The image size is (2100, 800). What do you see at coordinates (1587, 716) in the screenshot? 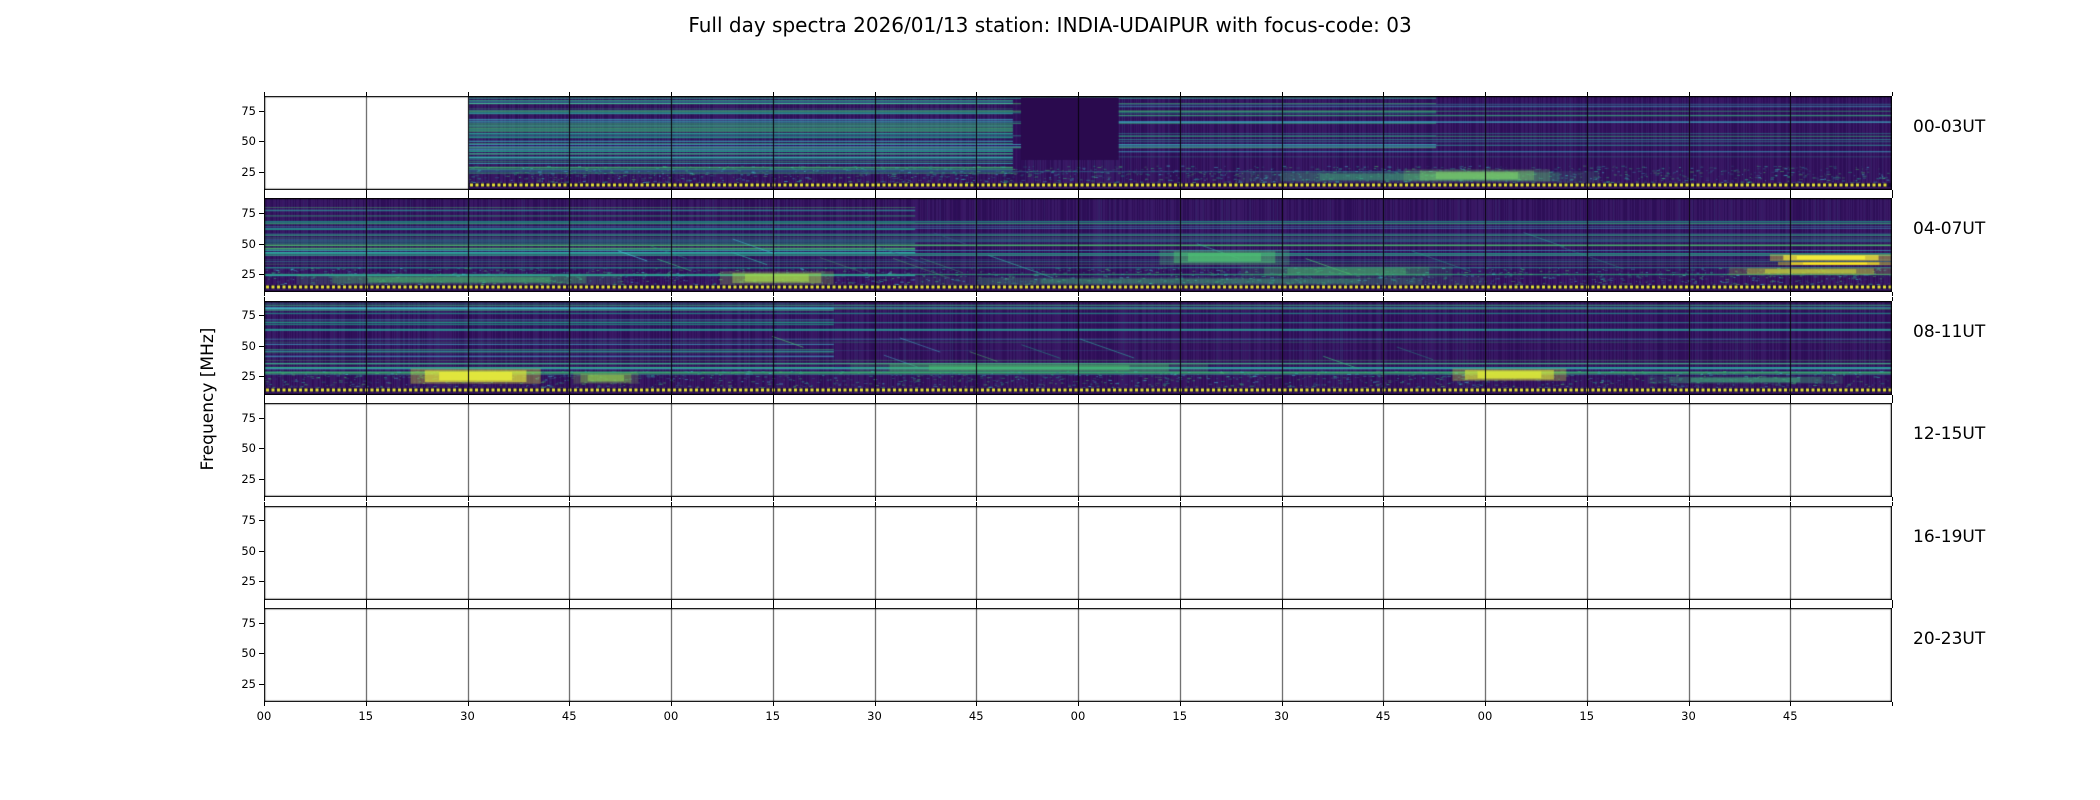
I see `x-tick-label: 15` at bounding box center [1587, 716].